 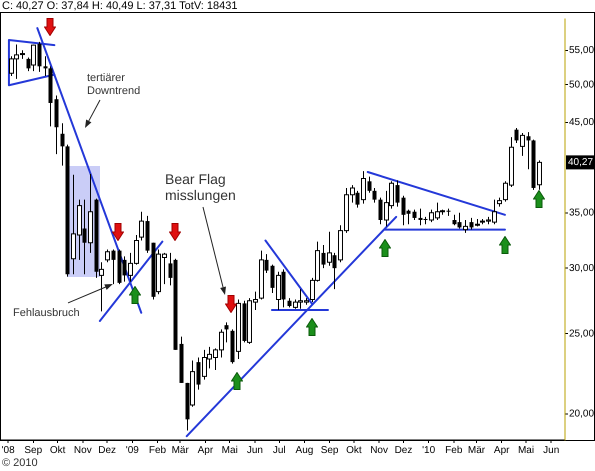 What do you see at coordinates (47, 313) in the screenshot?
I see `annotation: Fehlausbruch` at bounding box center [47, 313].